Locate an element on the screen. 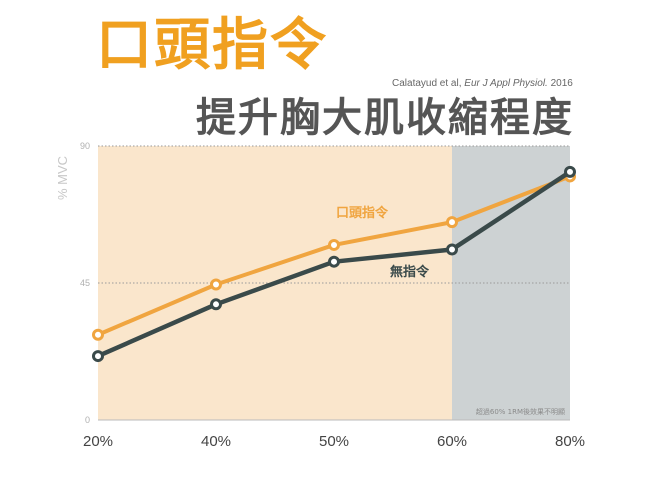 The width and height of the screenshot is (650, 487). y-tick-label: 45 is located at coordinates (85, 283).